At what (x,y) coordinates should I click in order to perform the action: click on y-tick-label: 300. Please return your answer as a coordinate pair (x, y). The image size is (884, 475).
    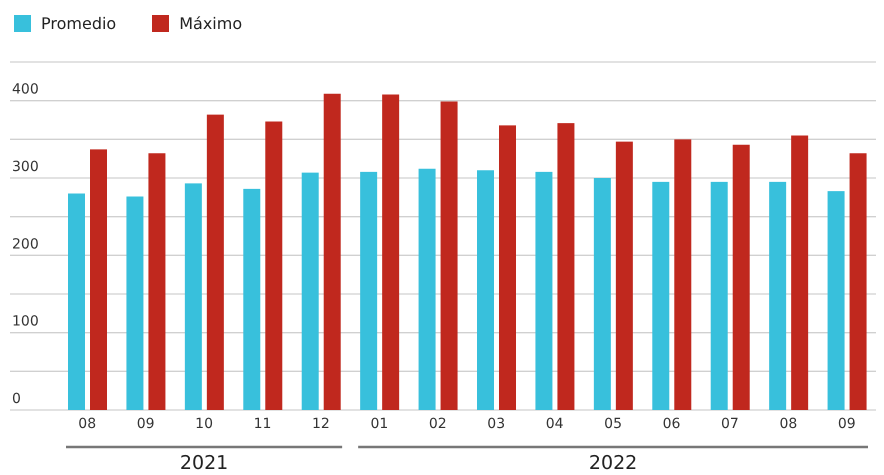
    Looking at the image, I should click on (25, 167).